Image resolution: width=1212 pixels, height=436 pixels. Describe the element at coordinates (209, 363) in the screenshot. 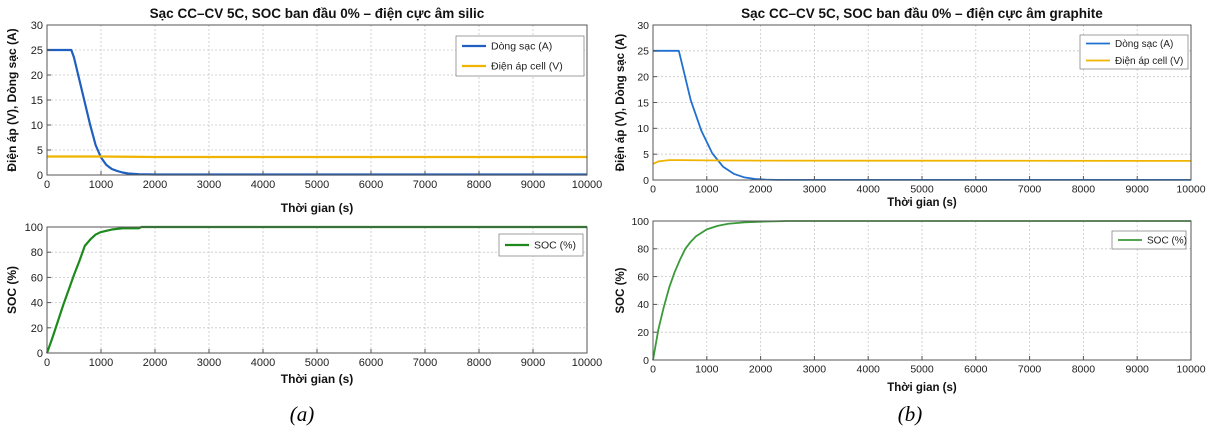

I see `p1-c2-xtick-label-3: 3000` at that location.